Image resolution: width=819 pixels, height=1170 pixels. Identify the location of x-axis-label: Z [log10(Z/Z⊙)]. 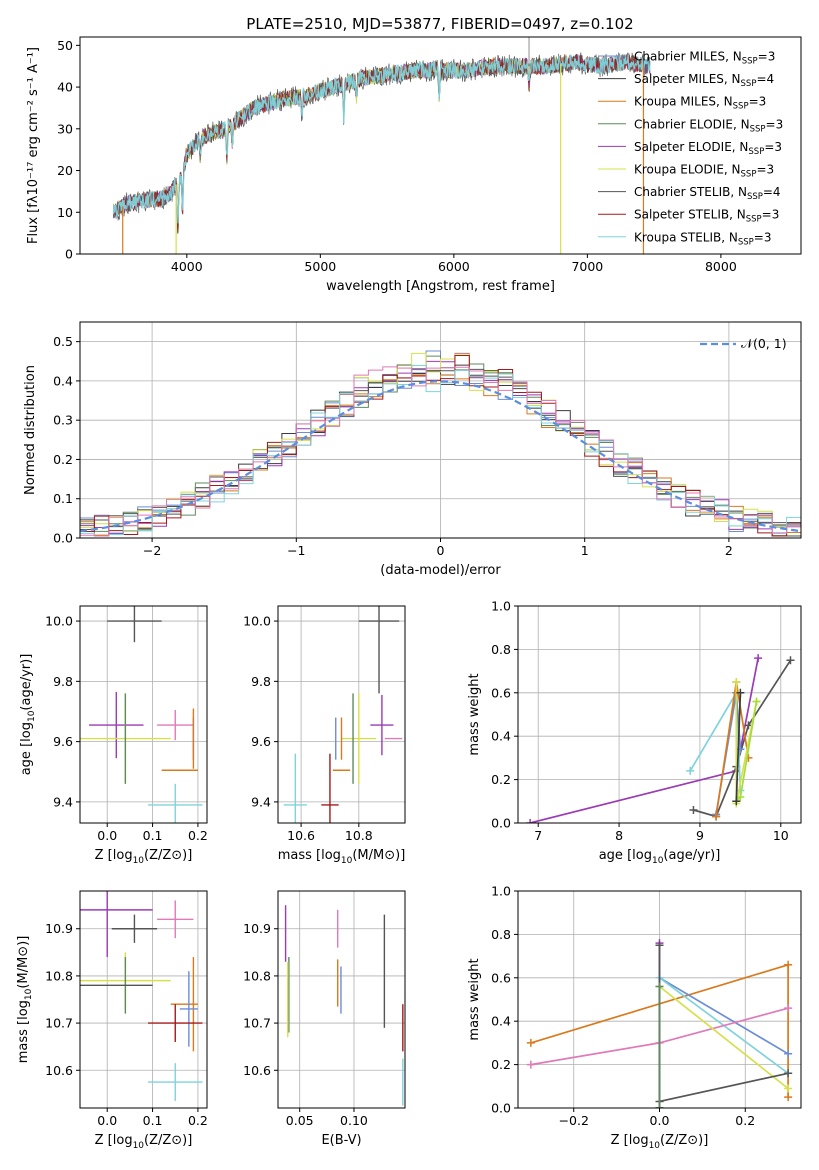
(660, 1142).